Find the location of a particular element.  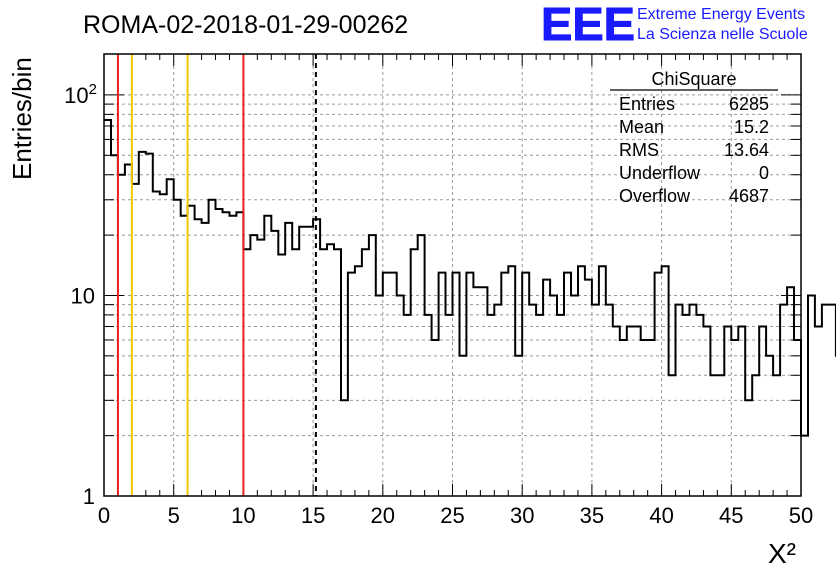

stats-value: 15.2 is located at coordinates (751, 127).